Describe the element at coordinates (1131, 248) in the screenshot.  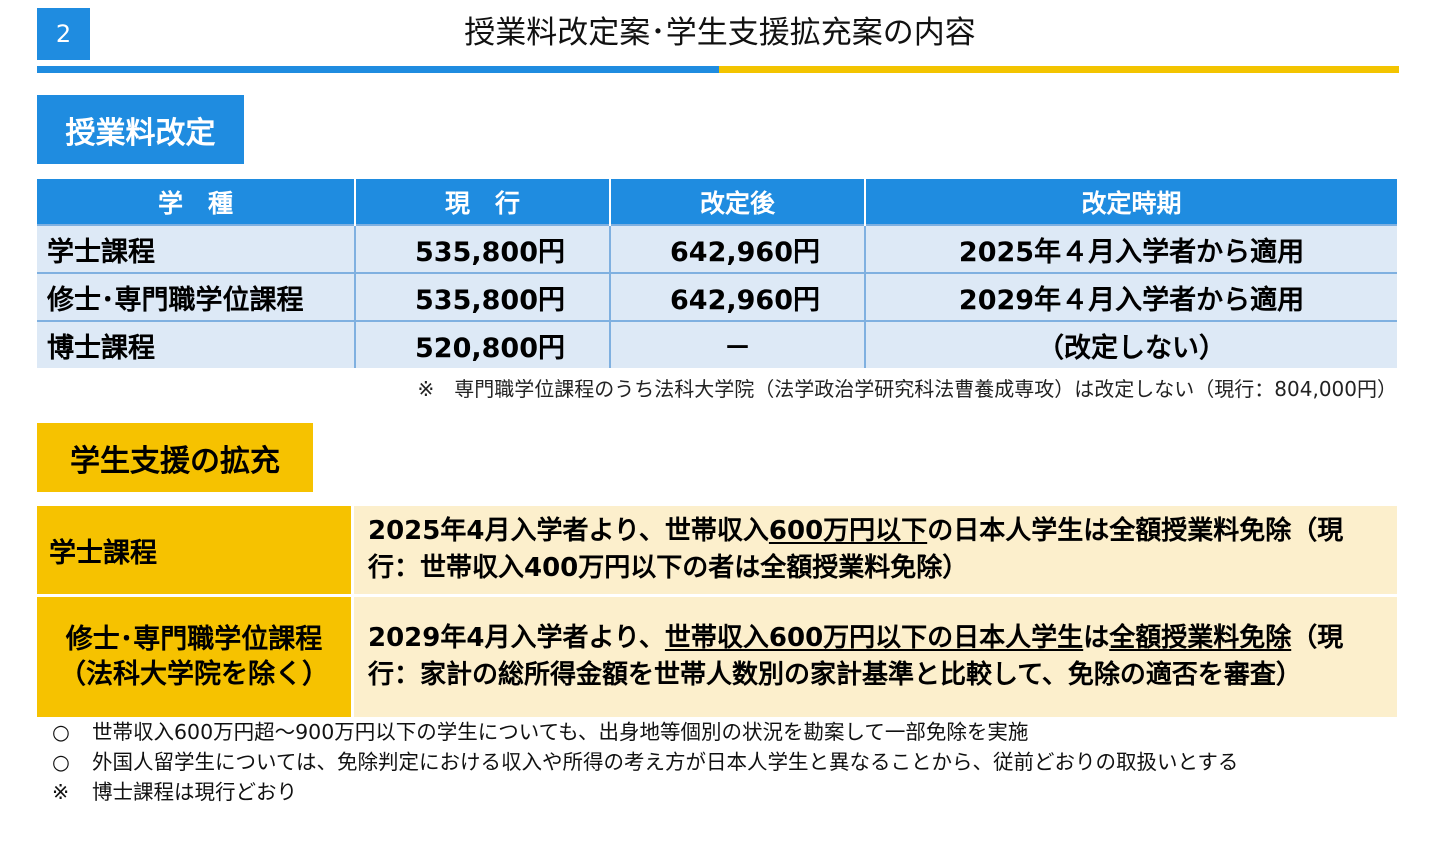
I see `cell-timing: 2025年４月入学者から適用` at that location.